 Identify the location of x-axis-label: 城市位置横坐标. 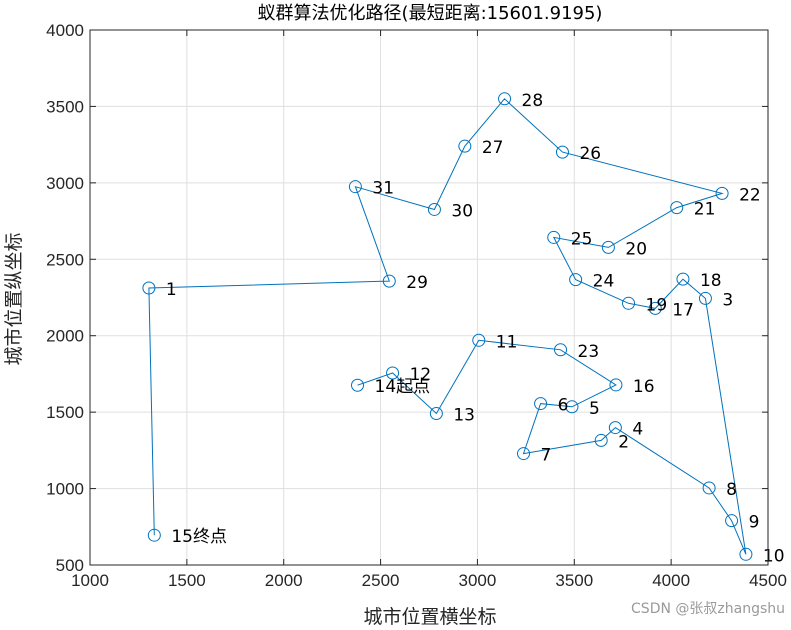
(429, 617).